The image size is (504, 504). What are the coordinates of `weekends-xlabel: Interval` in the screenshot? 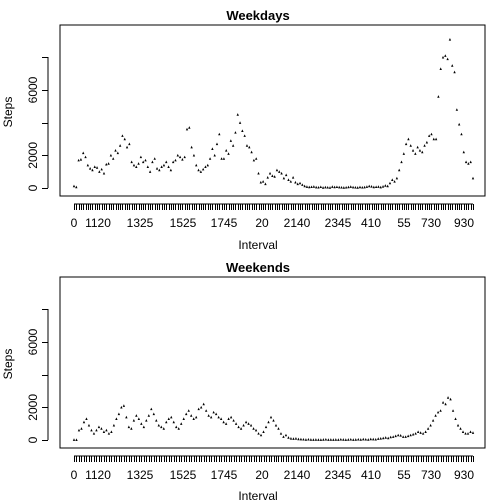 It's located at (257, 496).